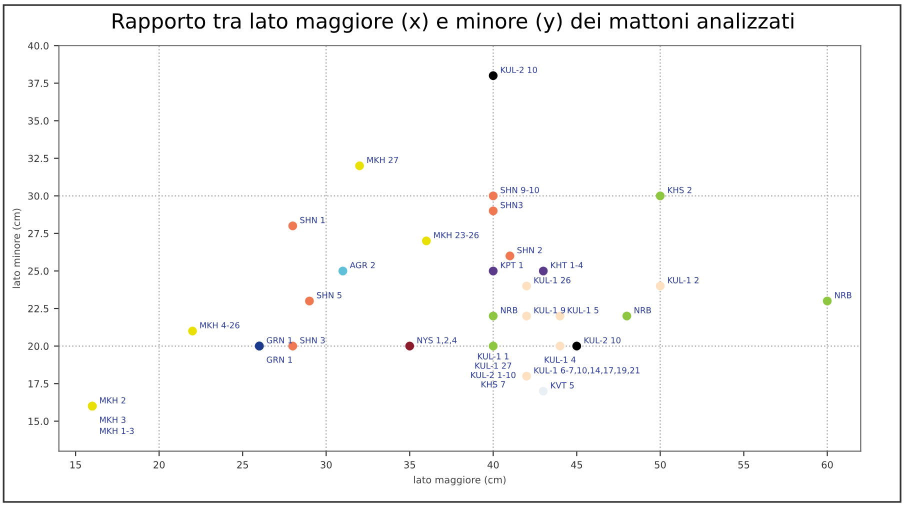  I want to click on annotation: MKH 1-3, so click(117, 431).